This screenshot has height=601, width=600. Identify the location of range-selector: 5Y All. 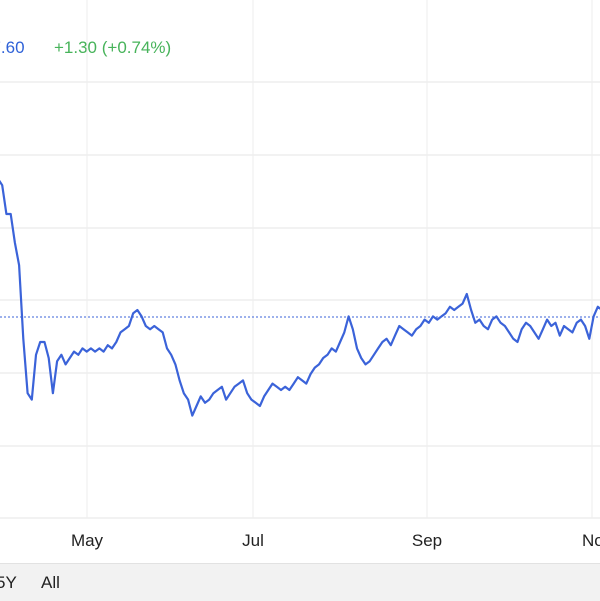
(300, 582).